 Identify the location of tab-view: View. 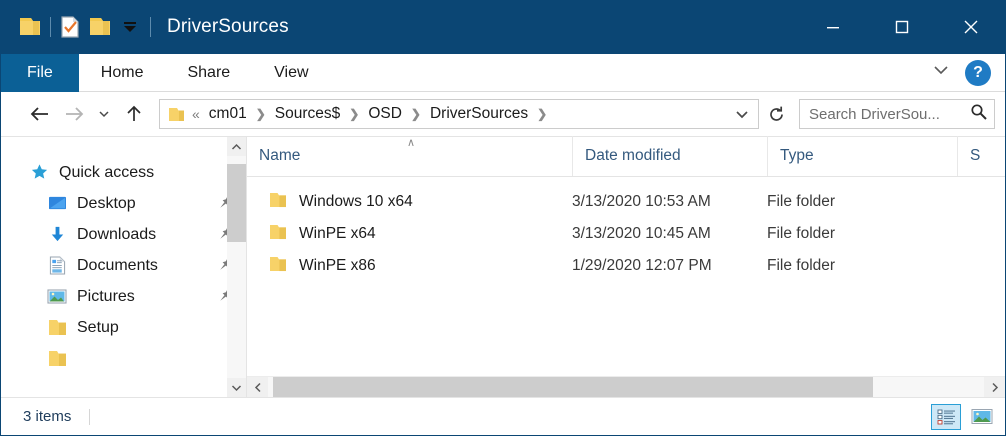
(291, 72).